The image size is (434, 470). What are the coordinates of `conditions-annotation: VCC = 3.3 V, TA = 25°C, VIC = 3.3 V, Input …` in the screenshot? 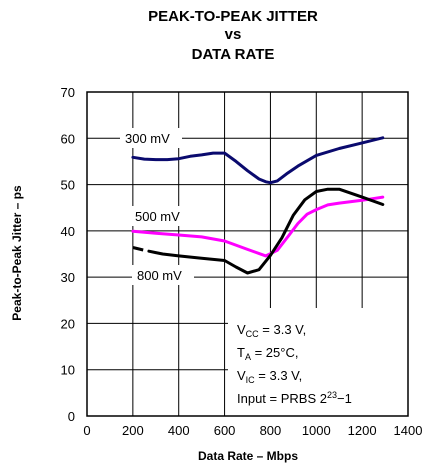 It's located at (294, 364).